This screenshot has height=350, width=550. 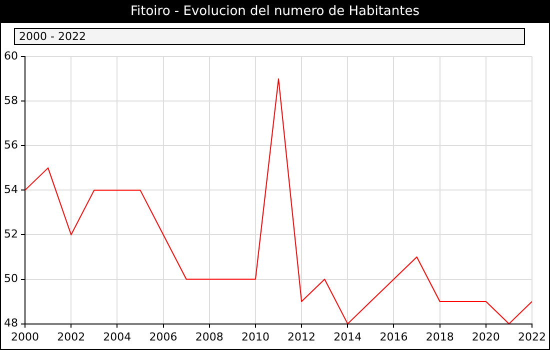 I want to click on x-tick-label: 2012, so click(x=302, y=337).